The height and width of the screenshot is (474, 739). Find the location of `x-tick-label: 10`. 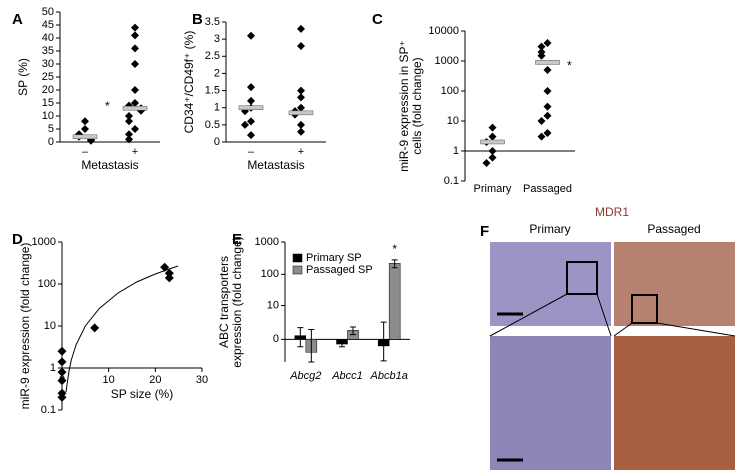

x-tick-label: 10 is located at coordinates (109, 380).